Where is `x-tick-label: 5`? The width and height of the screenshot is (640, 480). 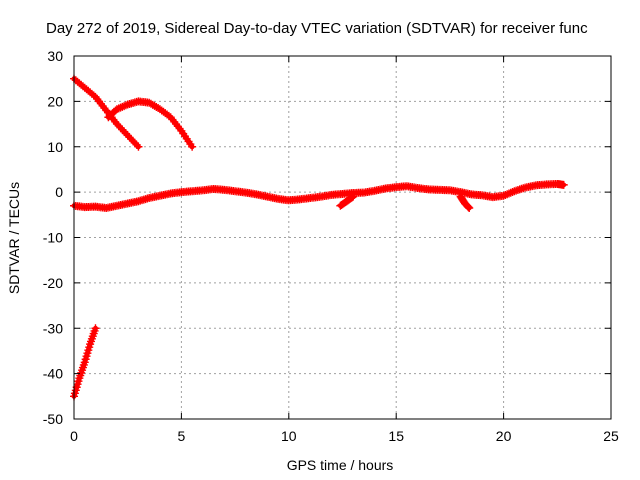
x-tick-label: 5 is located at coordinates (182, 436).